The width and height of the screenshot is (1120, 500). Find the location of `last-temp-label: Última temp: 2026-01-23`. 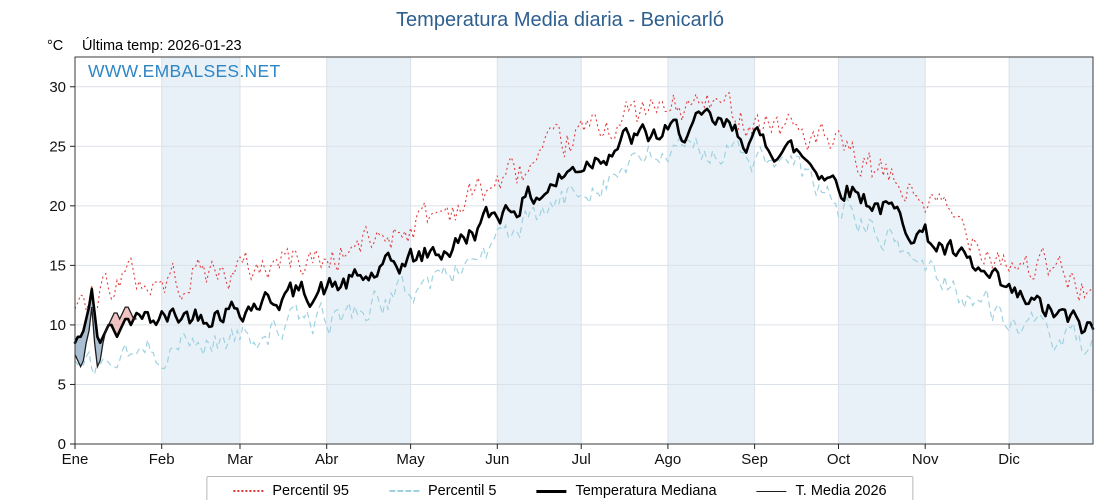

last-temp-label: Última temp: 2026-01-23 is located at coordinates (162, 46).